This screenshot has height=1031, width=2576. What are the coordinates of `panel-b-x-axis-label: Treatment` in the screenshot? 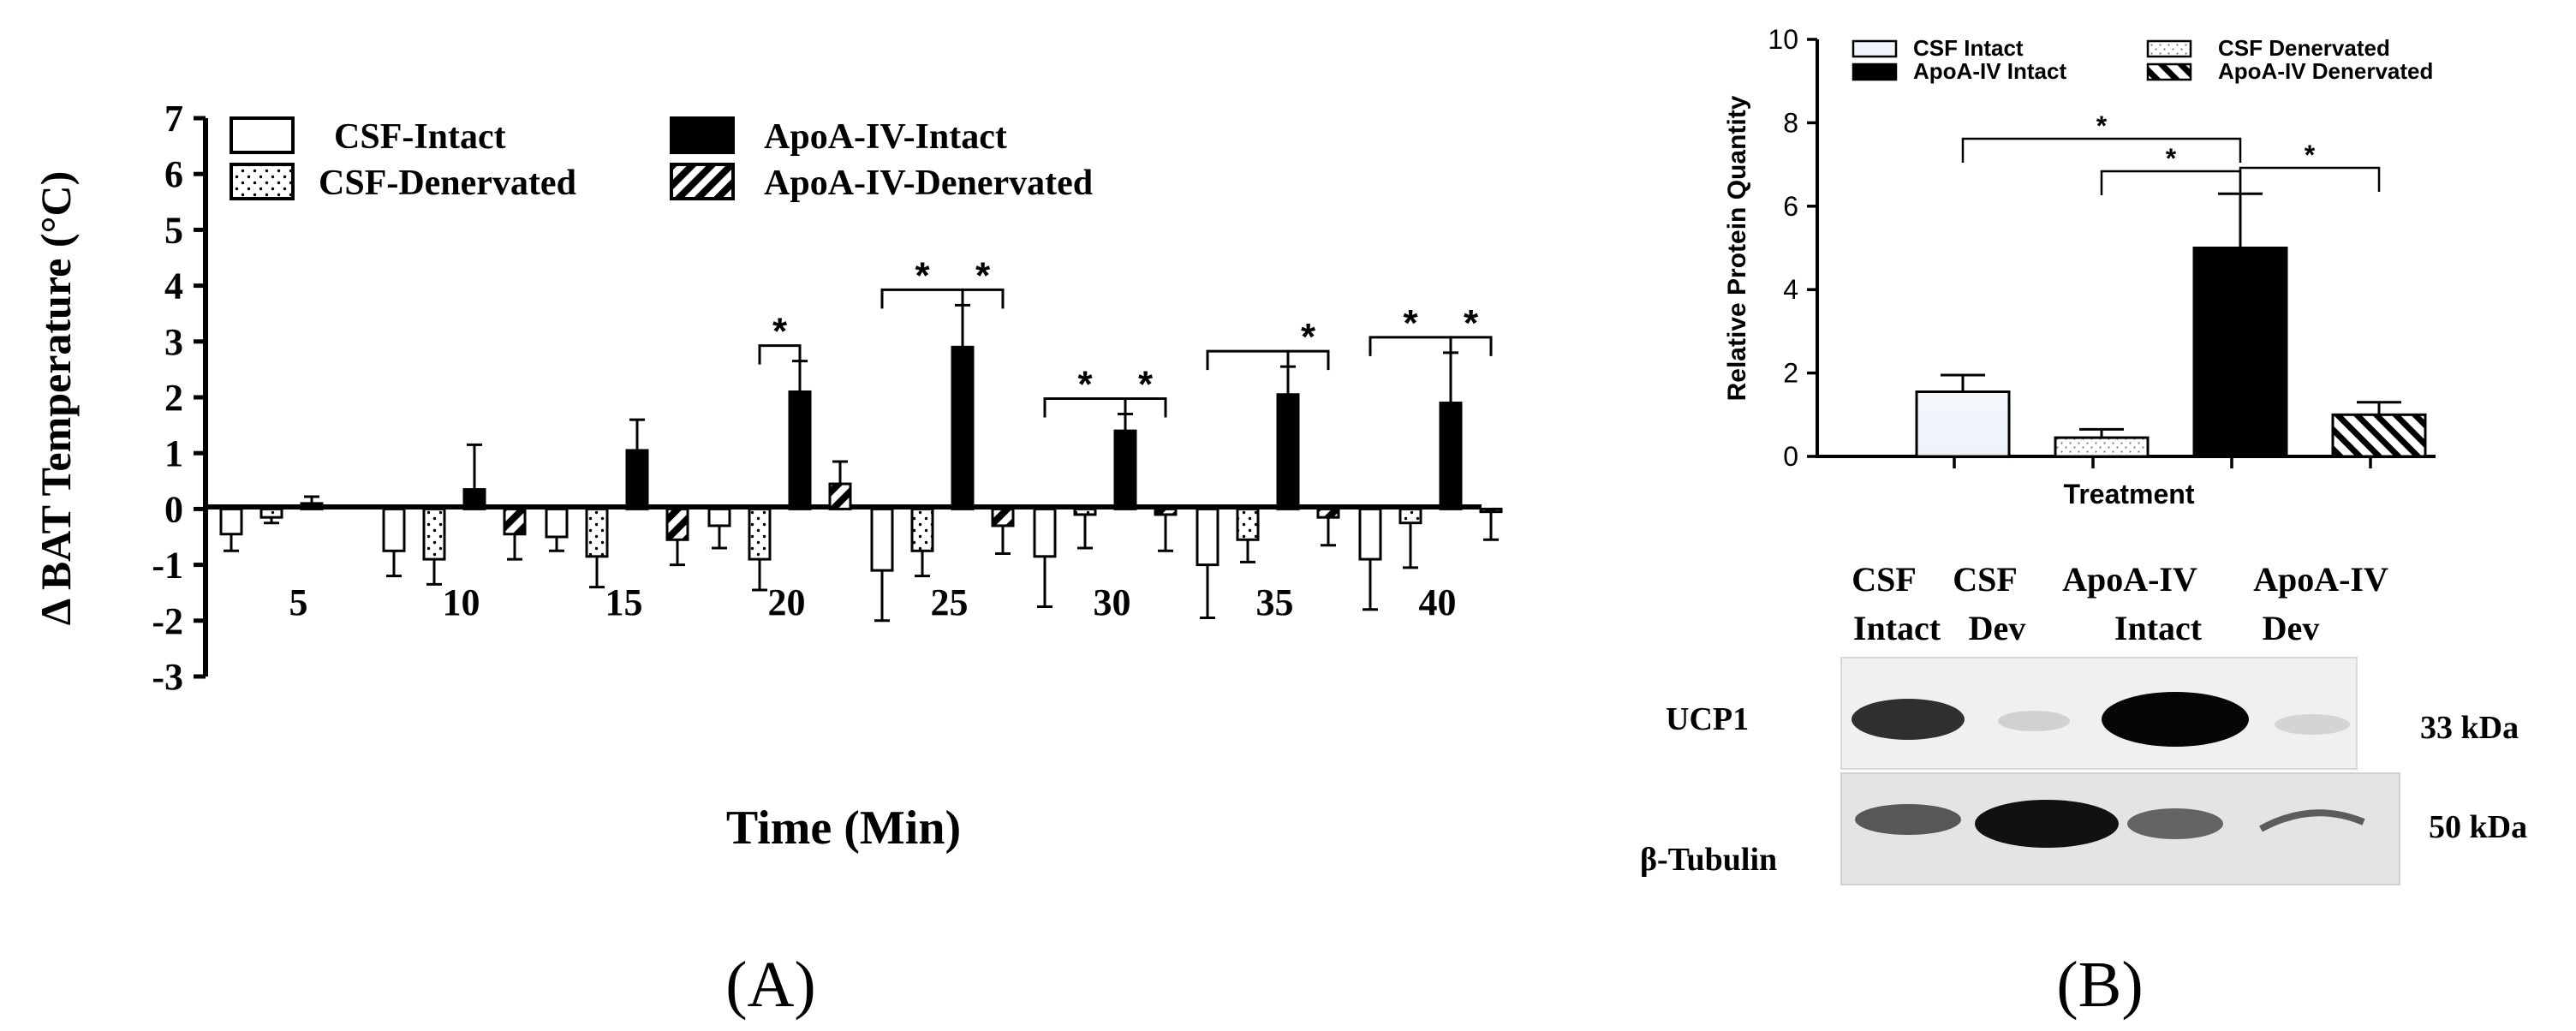 It's located at (2129, 494).